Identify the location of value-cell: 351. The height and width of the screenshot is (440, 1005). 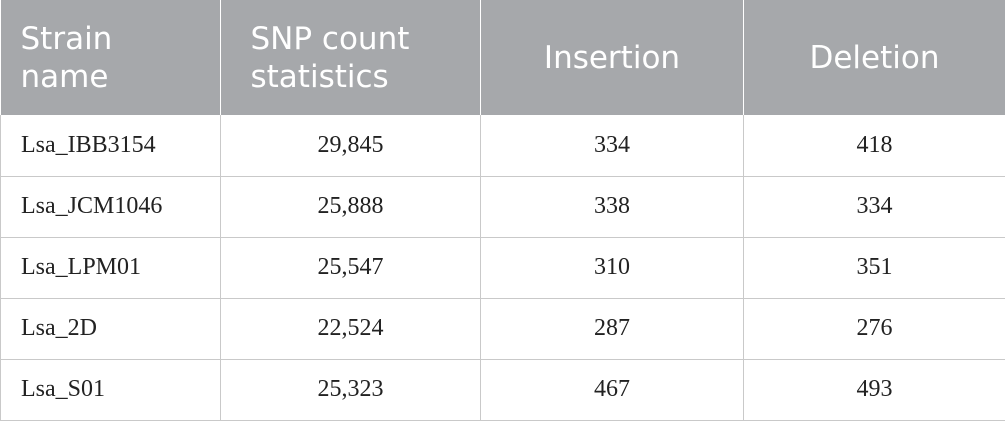
(874, 268).